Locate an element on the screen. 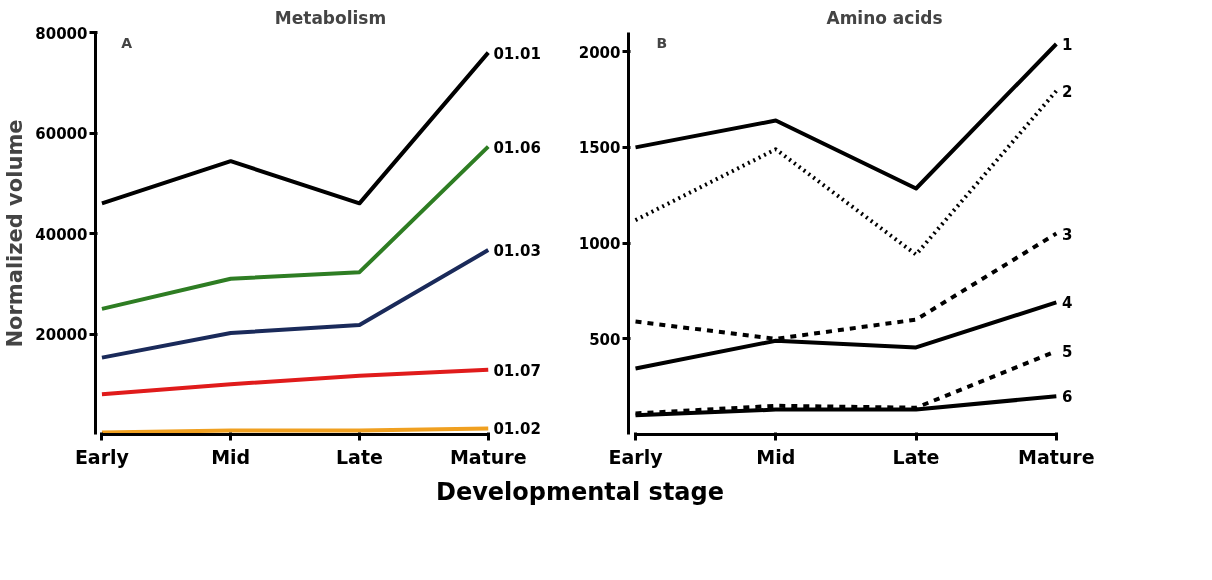 The height and width of the screenshot is (580, 1212). series-label: 3 is located at coordinates (1067, 234).